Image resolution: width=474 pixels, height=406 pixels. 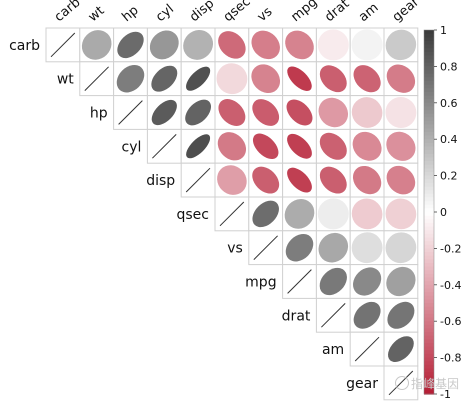 What do you see at coordinates (401, 281) in the screenshot?
I see `ellipse-mpg-gear` at bounding box center [401, 281].